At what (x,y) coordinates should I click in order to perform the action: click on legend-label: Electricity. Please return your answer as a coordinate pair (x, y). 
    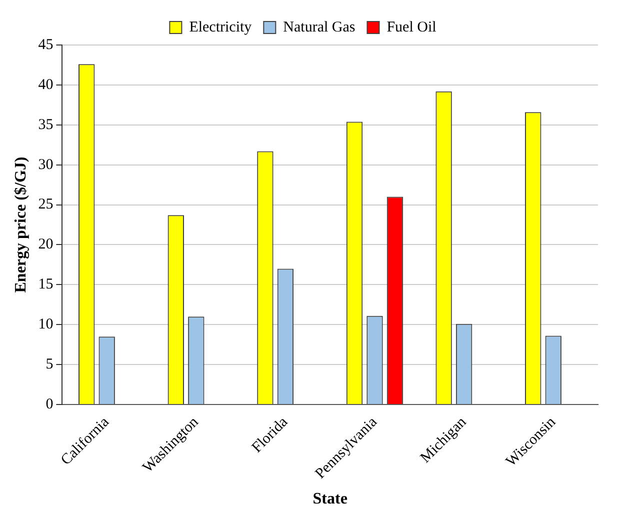
    Looking at the image, I should click on (220, 27).